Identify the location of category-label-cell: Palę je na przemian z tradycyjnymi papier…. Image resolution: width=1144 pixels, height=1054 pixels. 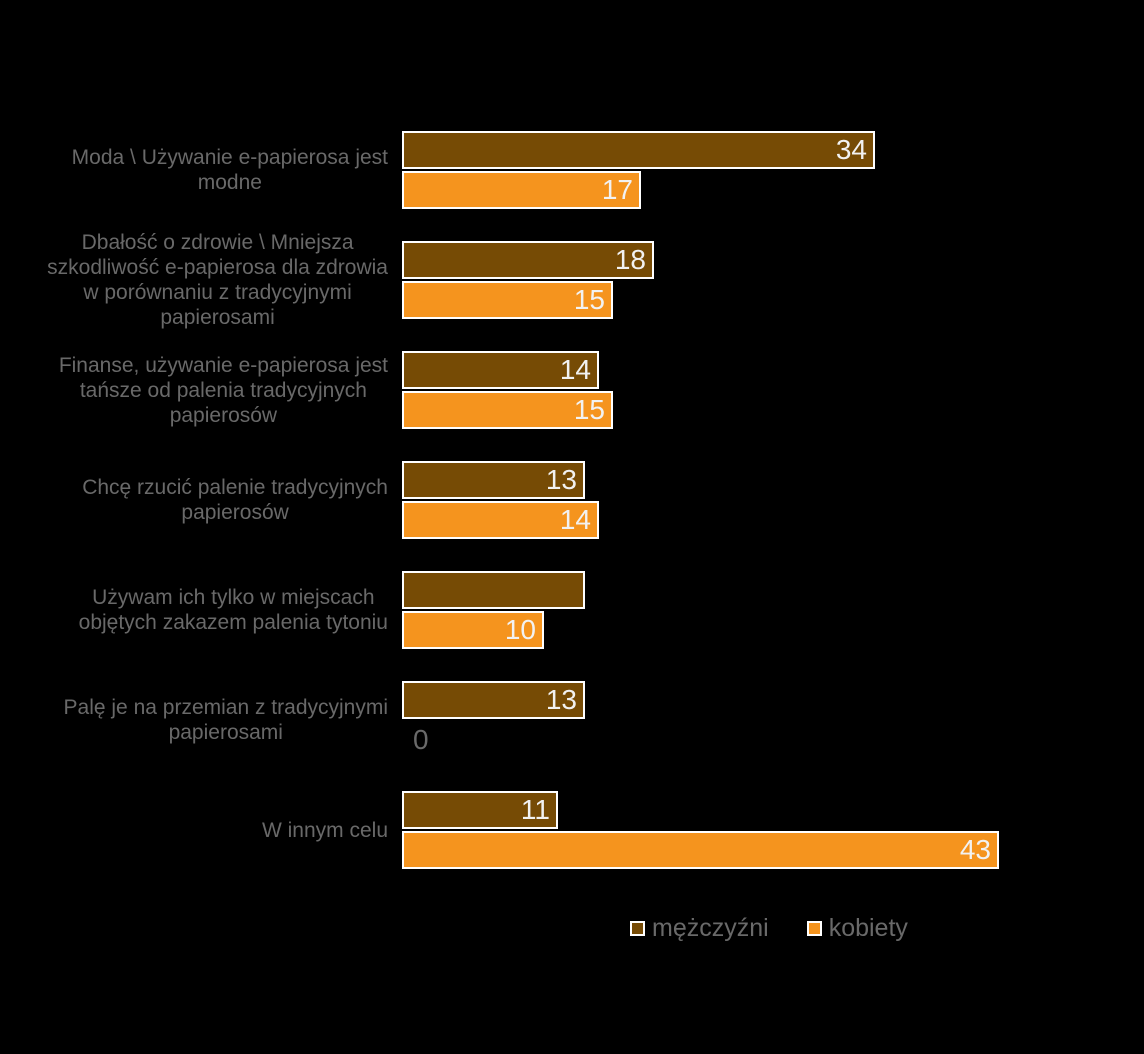
(194, 720).